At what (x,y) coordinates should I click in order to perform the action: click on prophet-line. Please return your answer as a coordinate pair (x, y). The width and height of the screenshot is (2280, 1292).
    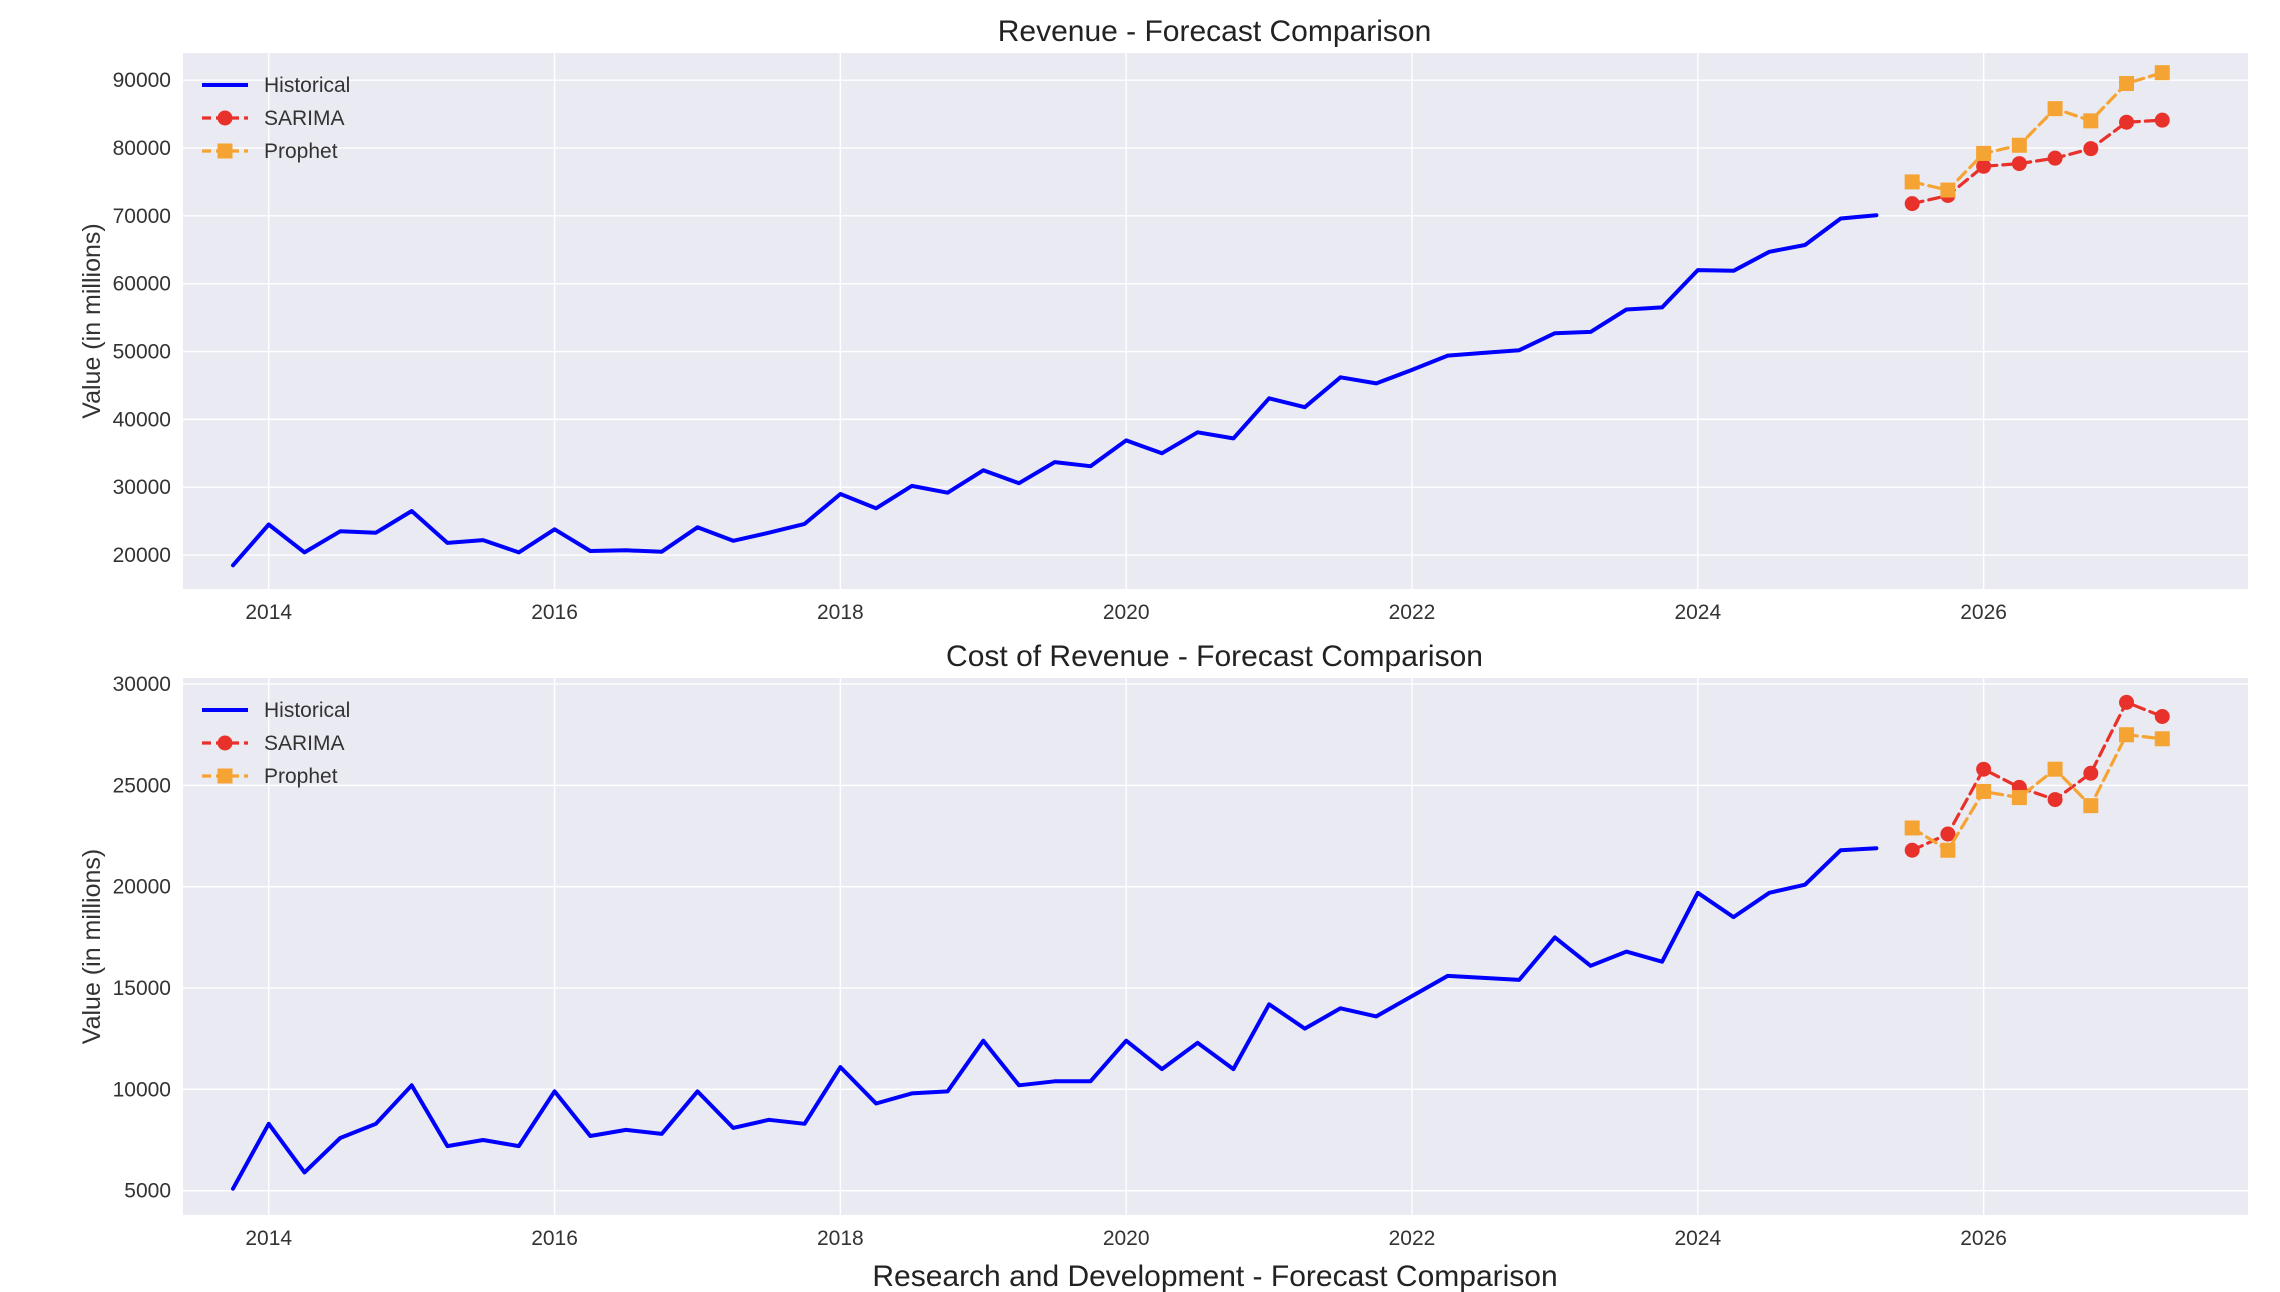
    Looking at the image, I should click on (2037, 792).